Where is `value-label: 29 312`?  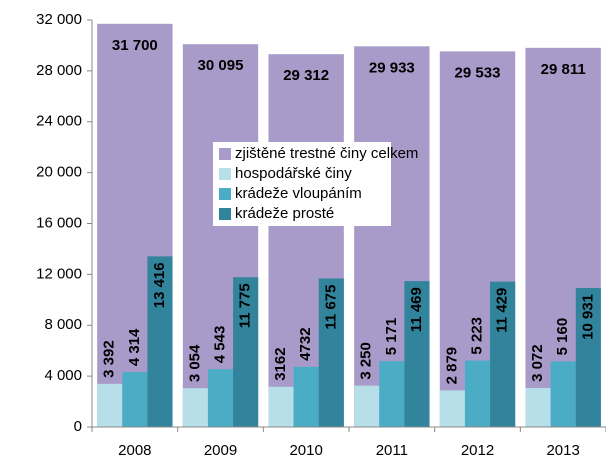 value-label: 29 312 is located at coordinates (306, 75).